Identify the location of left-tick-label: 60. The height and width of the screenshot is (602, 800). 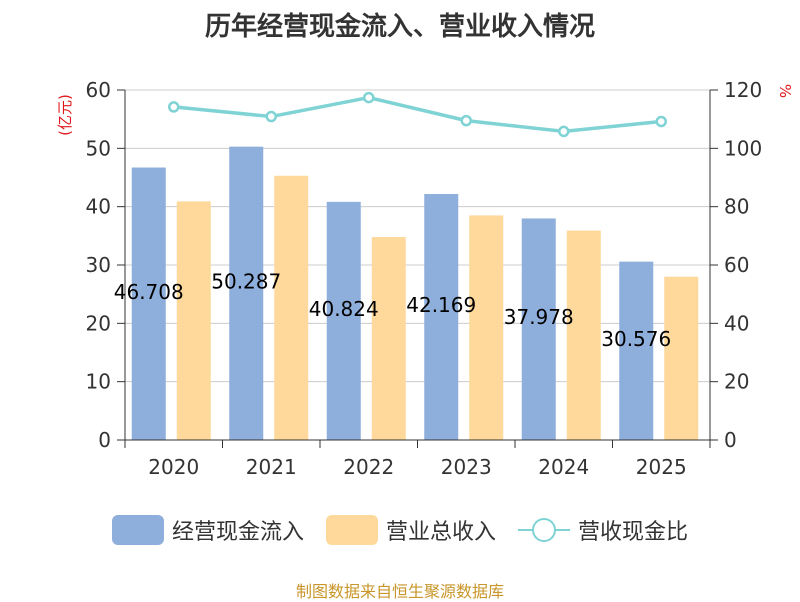
(98, 90).